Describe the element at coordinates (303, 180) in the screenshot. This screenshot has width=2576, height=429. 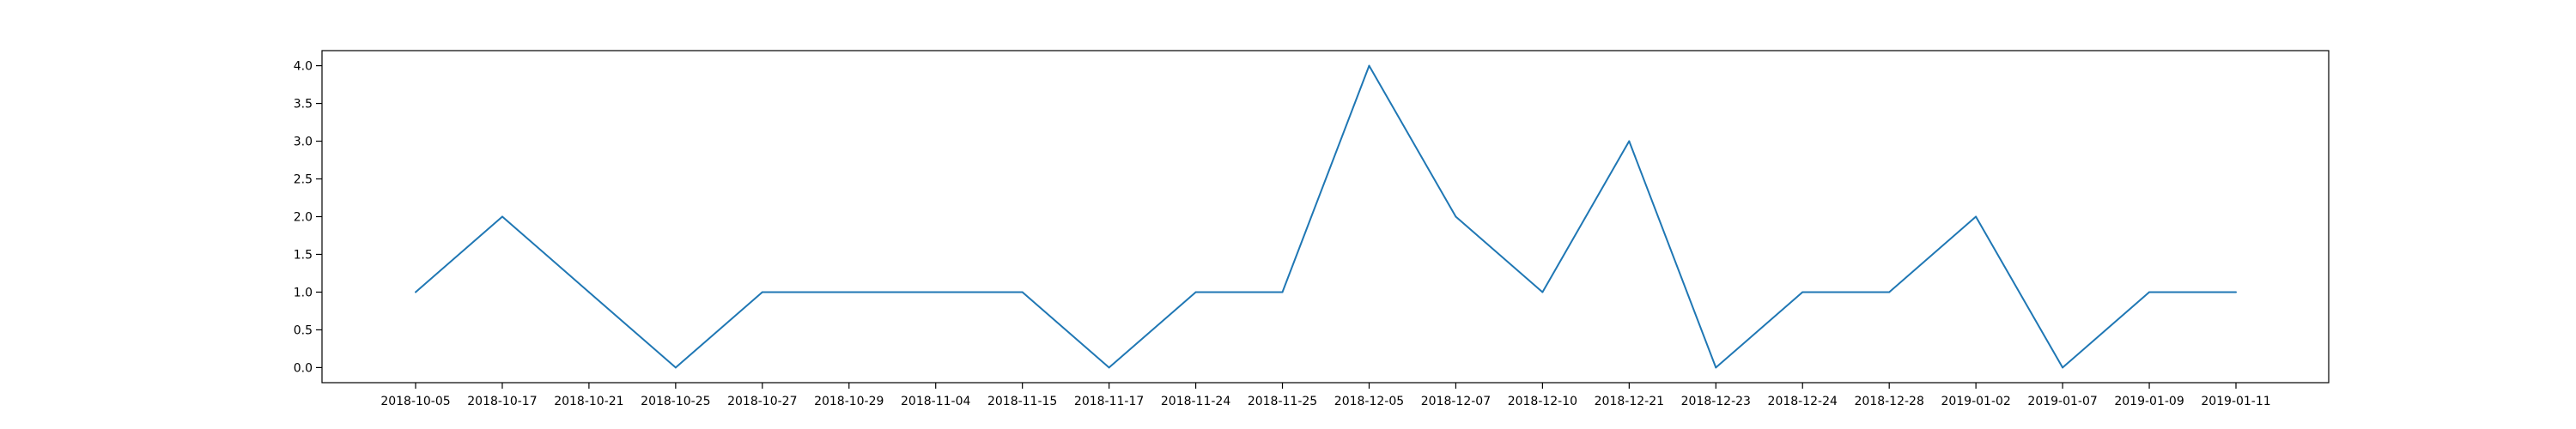
I see `y-tick-label: 2.5` at that location.